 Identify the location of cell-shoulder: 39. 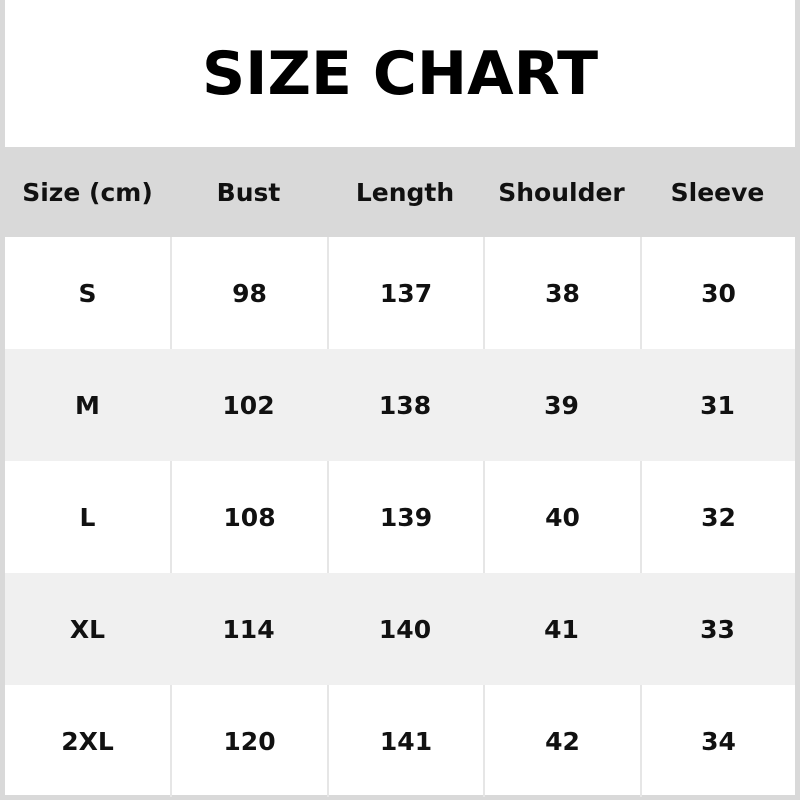
(561, 405).